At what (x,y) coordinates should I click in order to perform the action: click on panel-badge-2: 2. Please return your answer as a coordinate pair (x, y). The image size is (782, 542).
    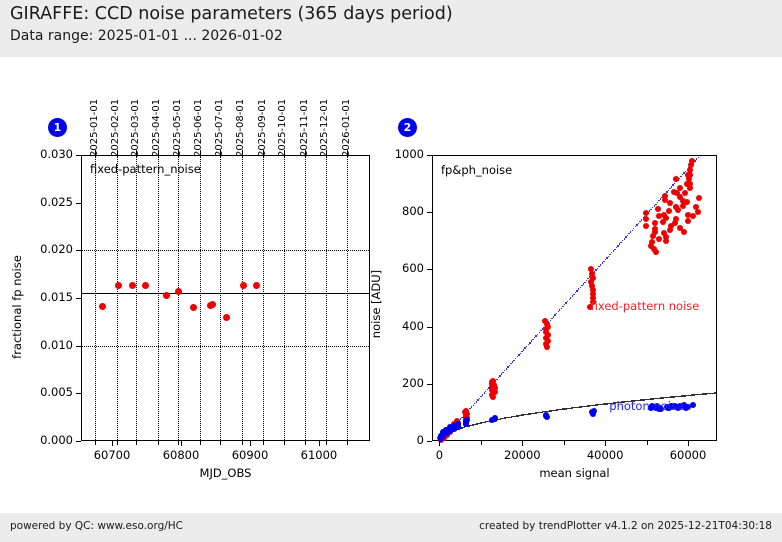
    Looking at the image, I should click on (407, 127).